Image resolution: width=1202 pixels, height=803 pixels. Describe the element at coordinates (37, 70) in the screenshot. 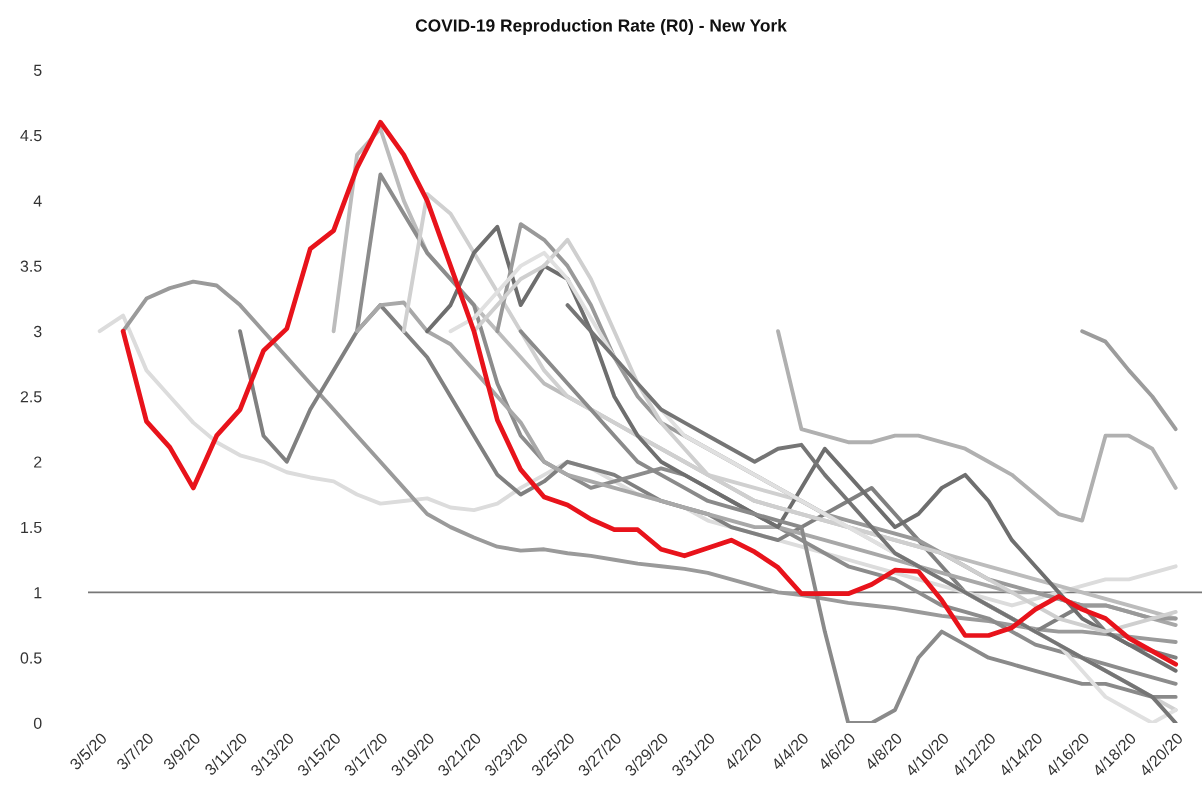

I see `y-tick-label: 5` at that location.